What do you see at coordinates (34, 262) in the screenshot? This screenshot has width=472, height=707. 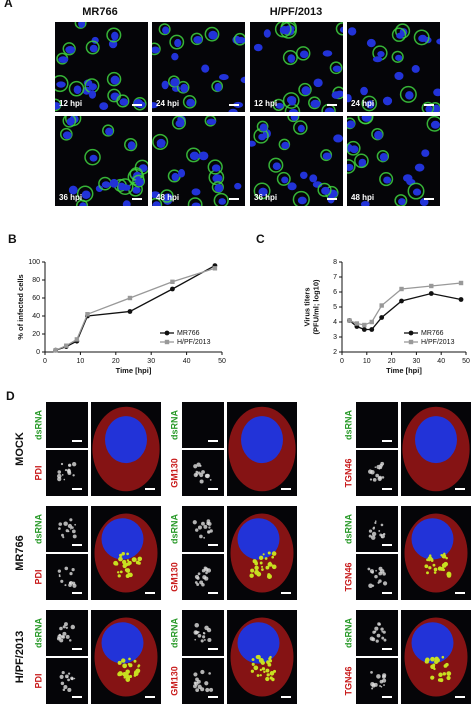 I see `y-tick-label: 100` at bounding box center [34, 262].